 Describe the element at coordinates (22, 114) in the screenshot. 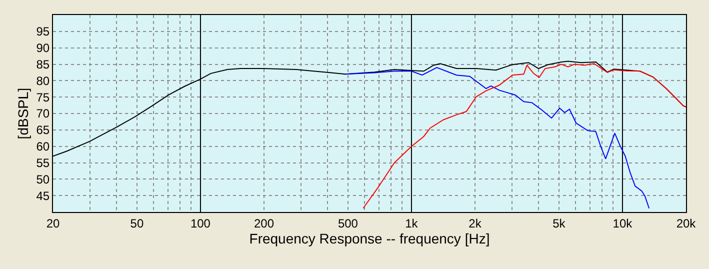

I see `y-axis-title: [dBSPL]` at that location.